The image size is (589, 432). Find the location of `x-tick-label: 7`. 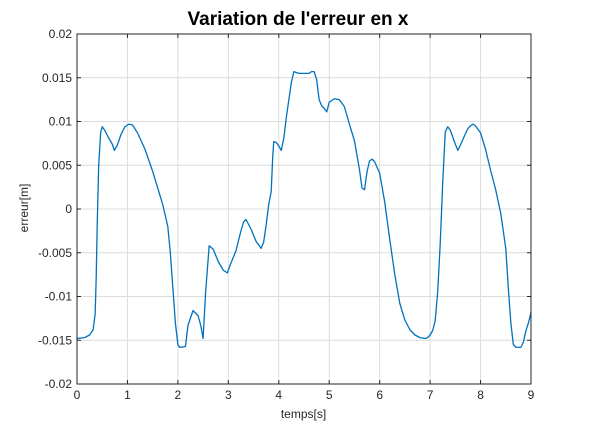

x-tick-label: 7 is located at coordinates (430, 395).